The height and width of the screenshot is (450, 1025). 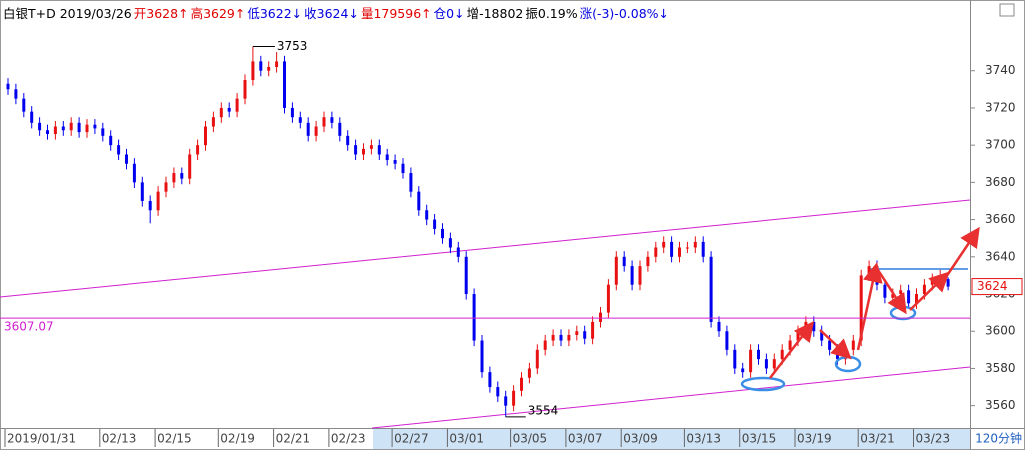 I want to click on x-tick-label: 03/19, so click(x=814, y=439).